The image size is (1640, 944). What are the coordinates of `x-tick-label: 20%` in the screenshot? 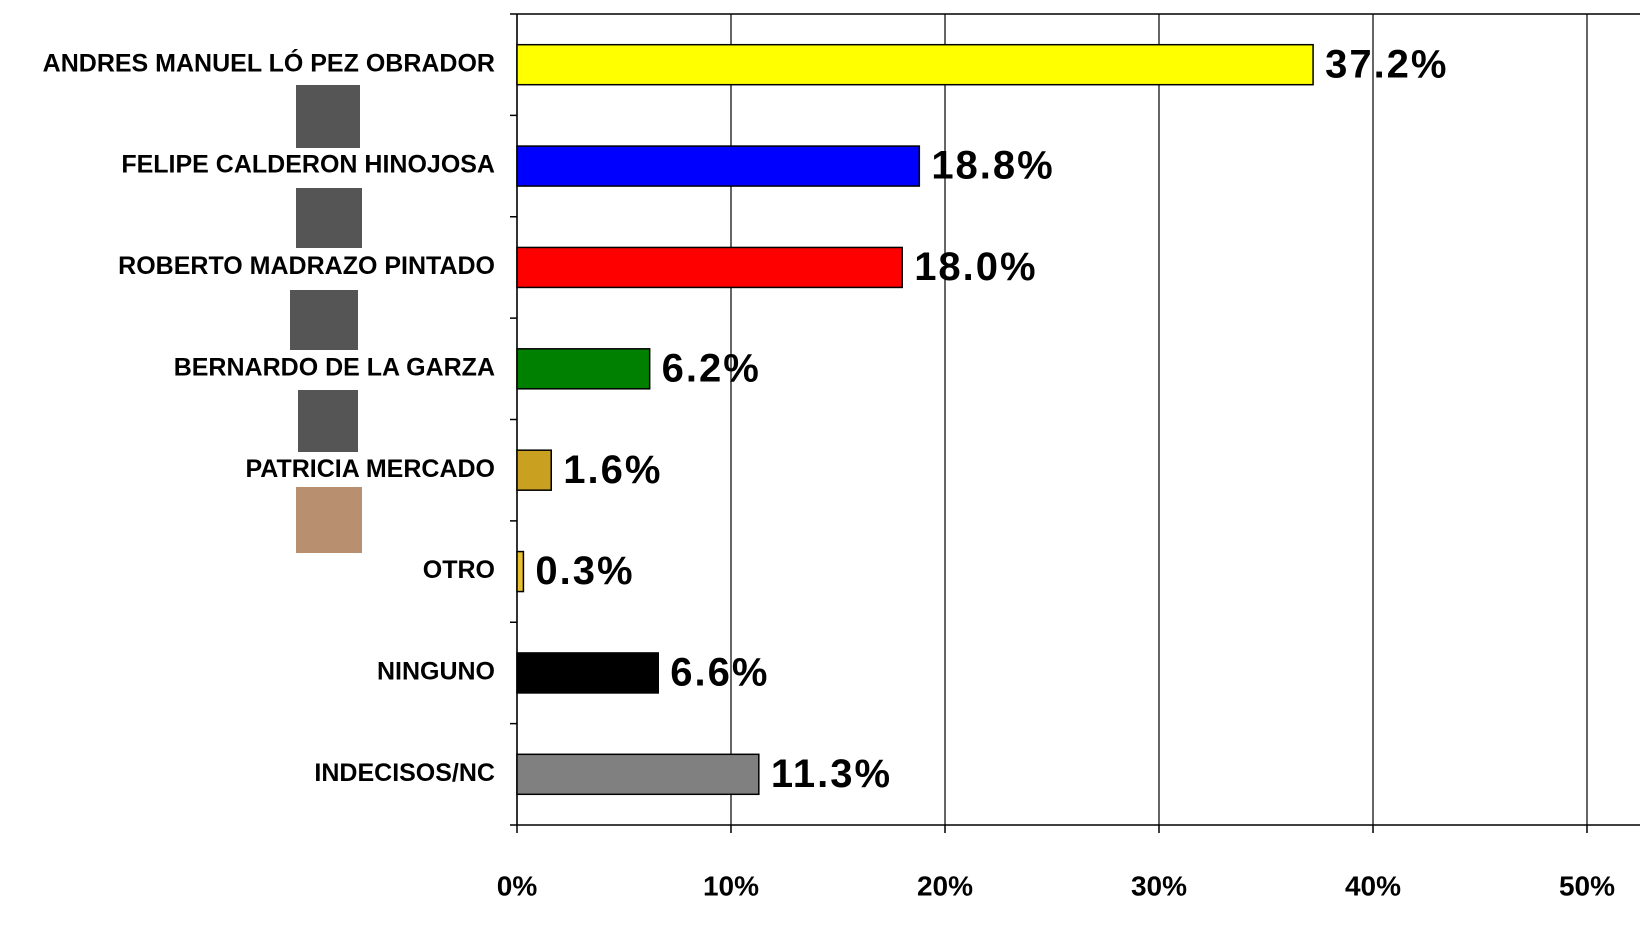 It's located at (945, 885).